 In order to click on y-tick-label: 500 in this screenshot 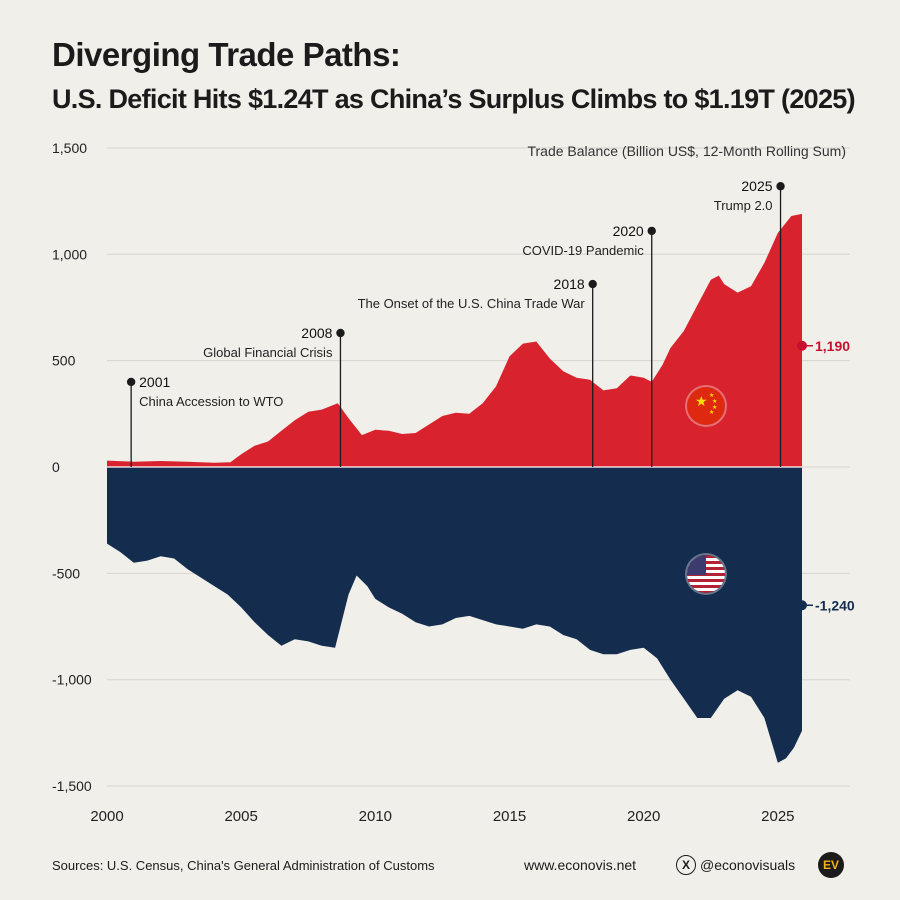, I will do `click(64, 361)`.